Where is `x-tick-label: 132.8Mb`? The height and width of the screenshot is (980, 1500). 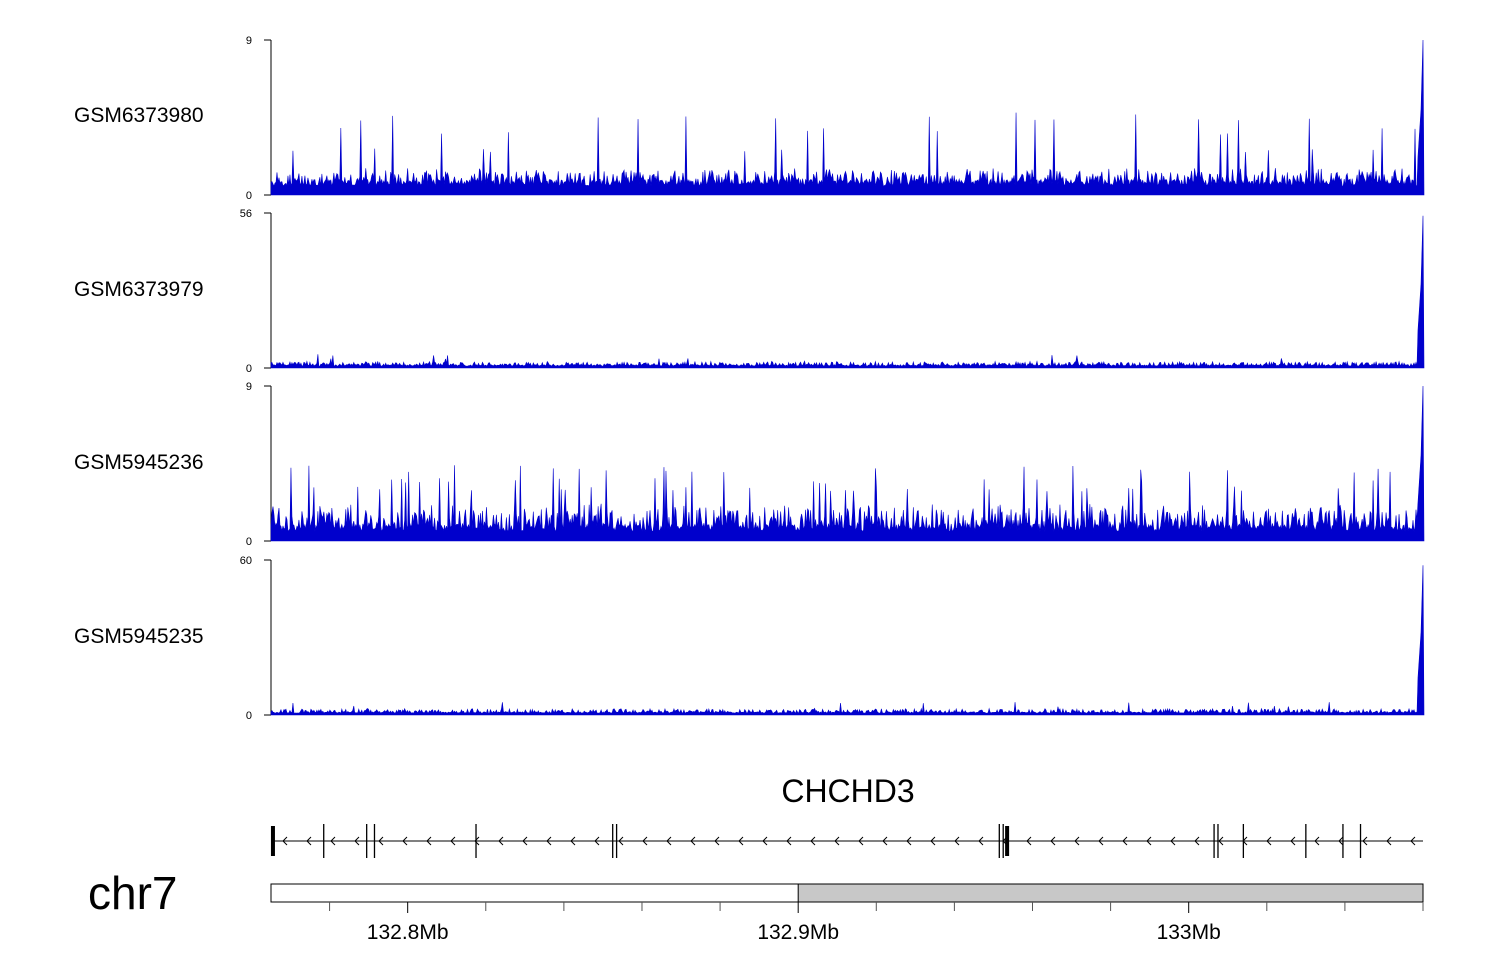
x-tick-label: 132.8Mb is located at coordinates (408, 932).